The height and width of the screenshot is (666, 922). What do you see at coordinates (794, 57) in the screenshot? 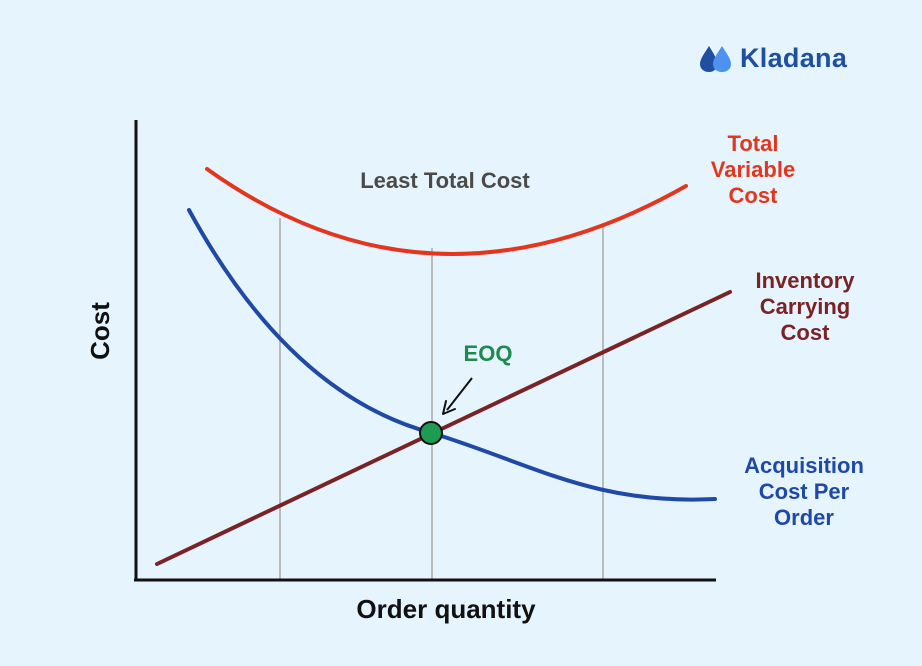
I see `logo-text: Kladana` at bounding box center [794, 57].